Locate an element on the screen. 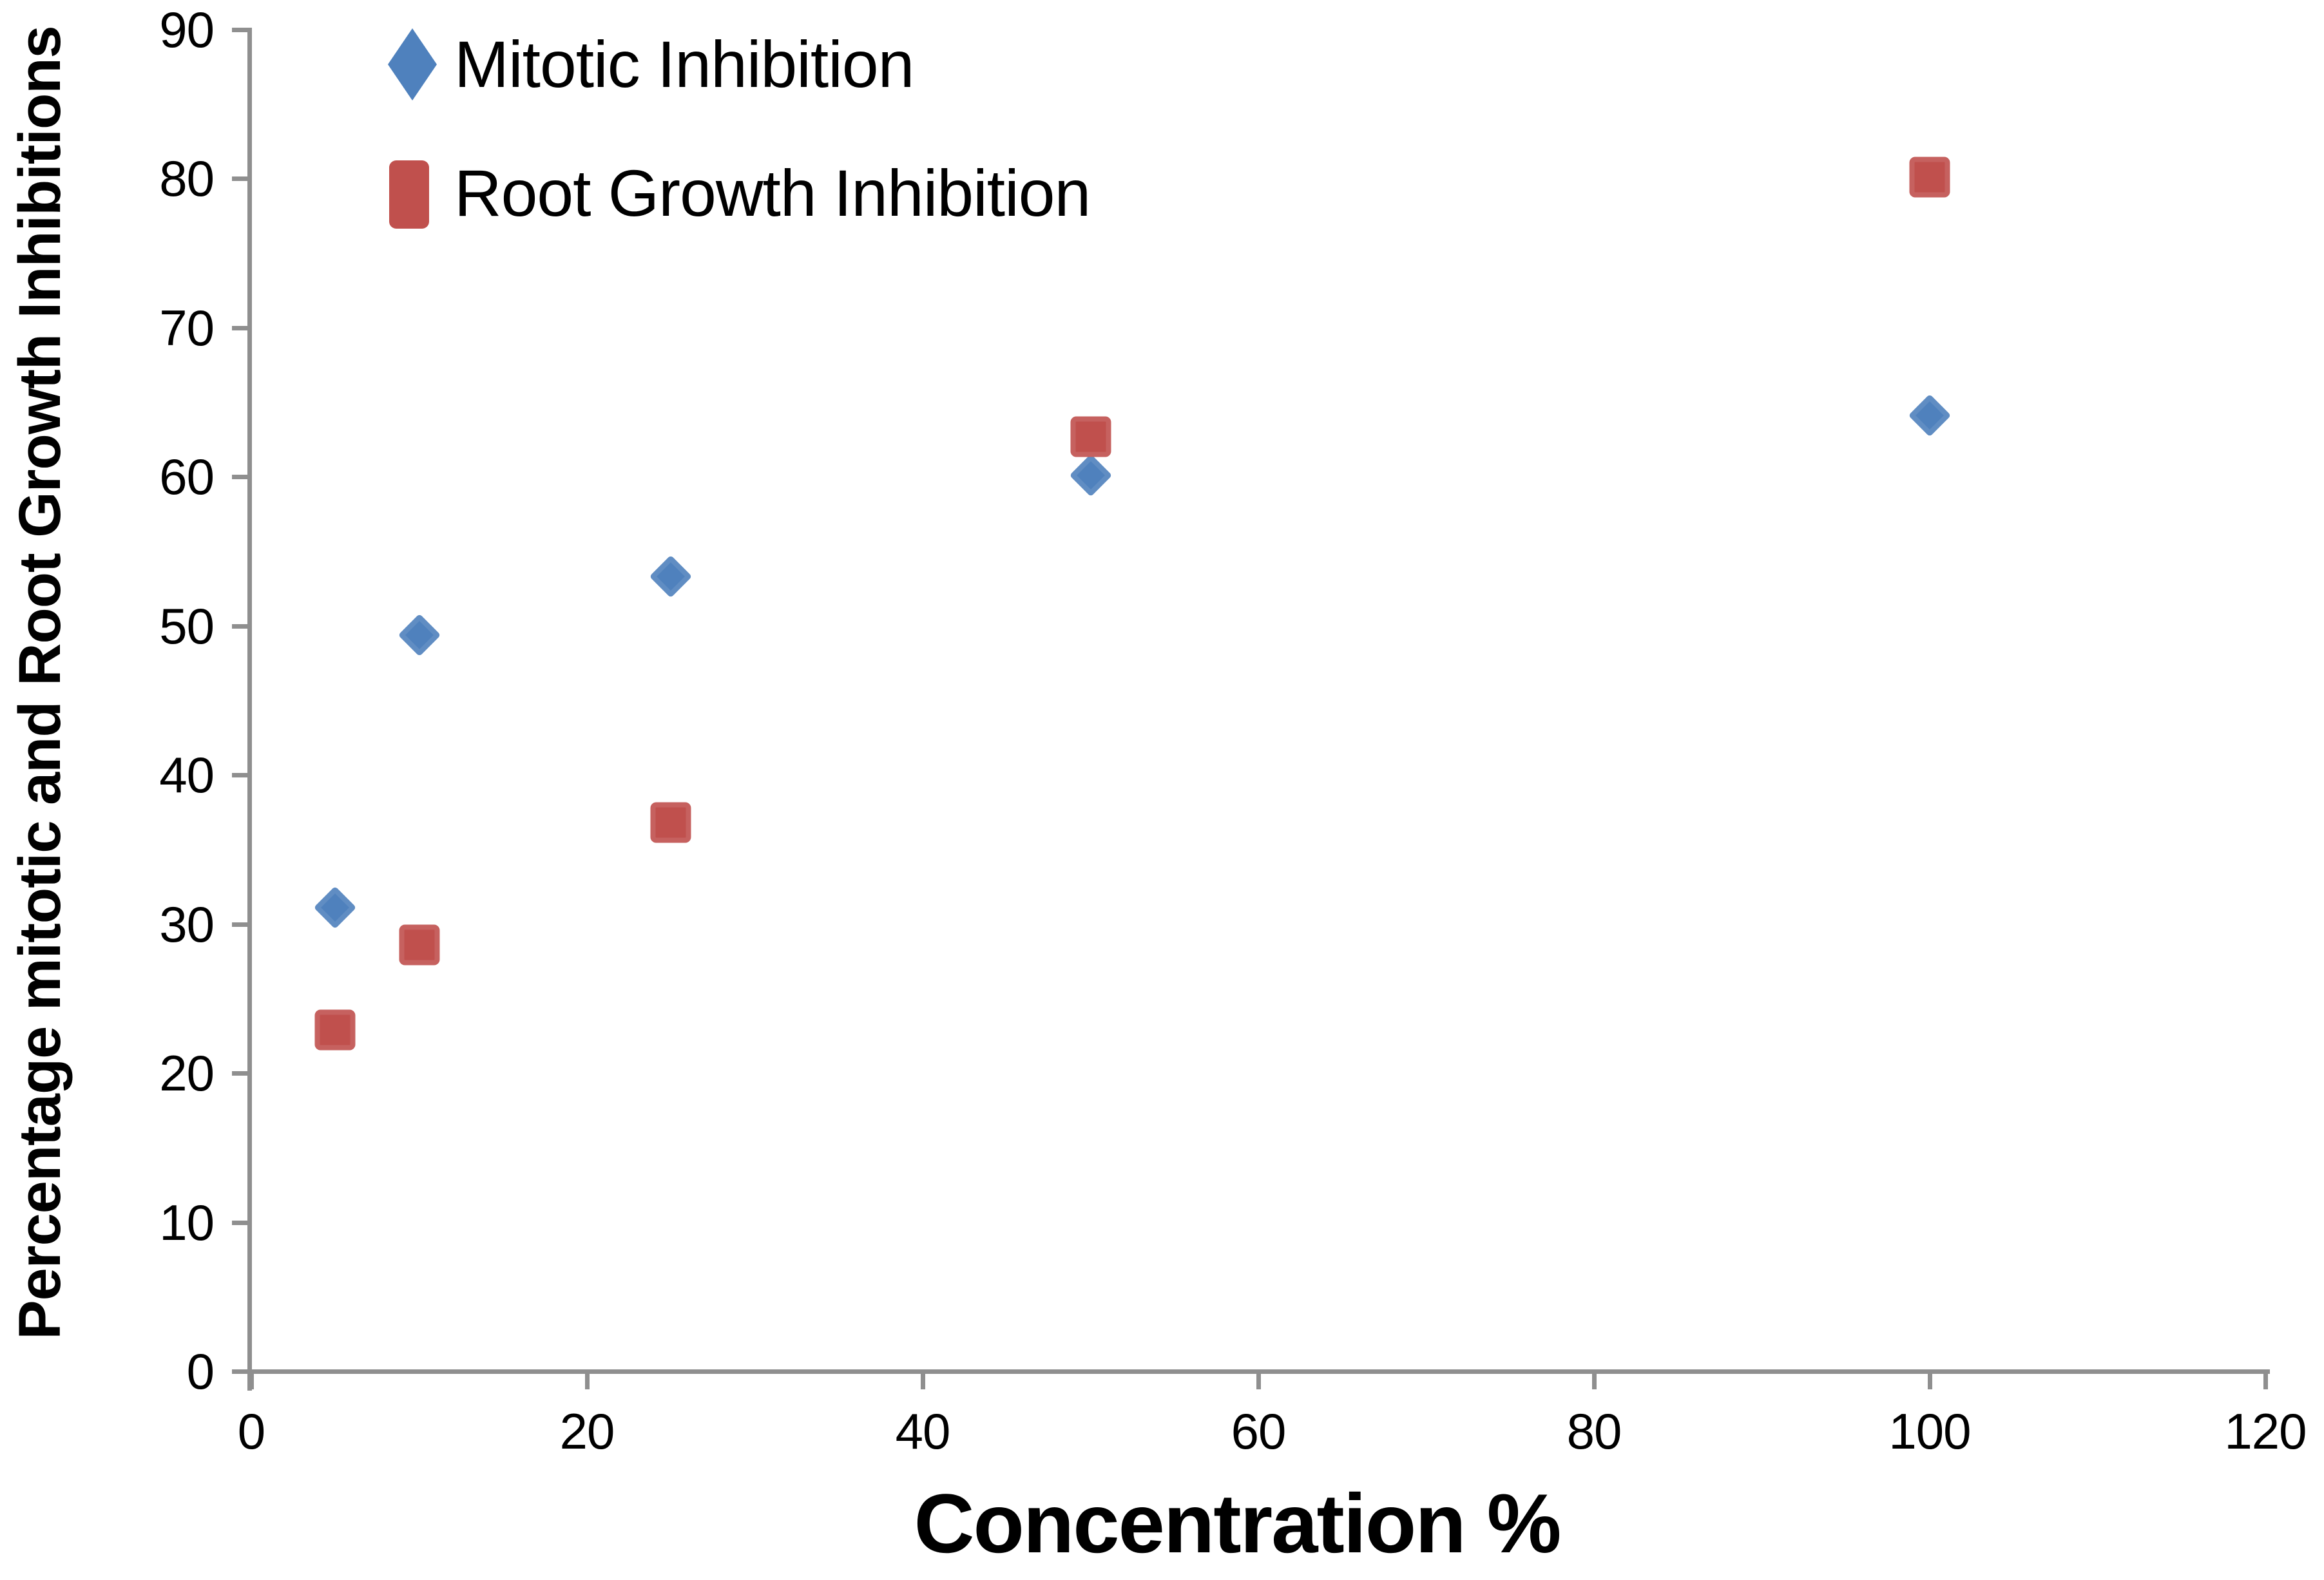 This screenshot has width=2324, height=1580. legend-label: Mitotic Inhibition is located at coordinates (684, 64).